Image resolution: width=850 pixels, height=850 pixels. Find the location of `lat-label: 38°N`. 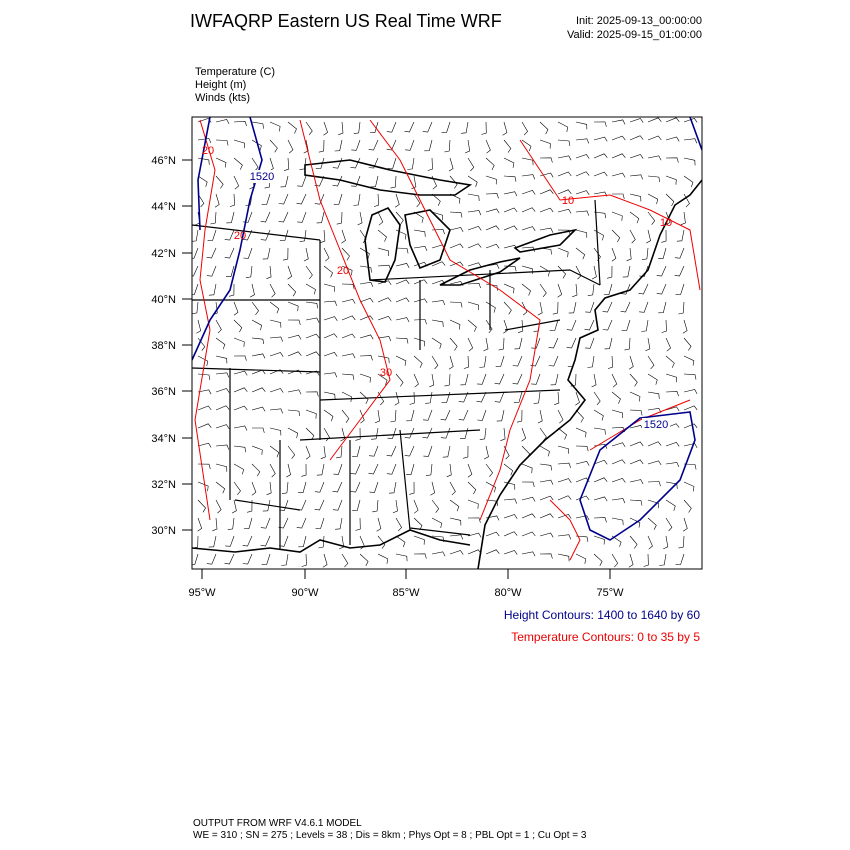

lat-label: 38°N is located at coordinates (163, 346).